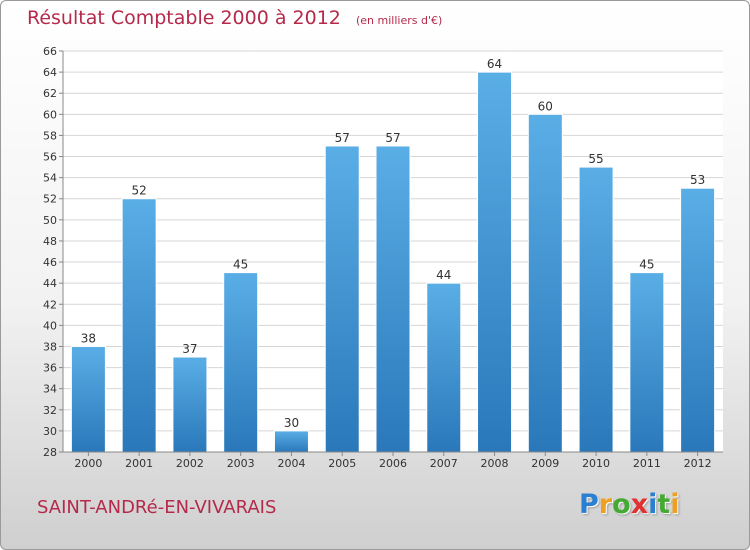 This screenshot has height=550, width=750. I want to click on logo-letter: r, so click(605, 504).